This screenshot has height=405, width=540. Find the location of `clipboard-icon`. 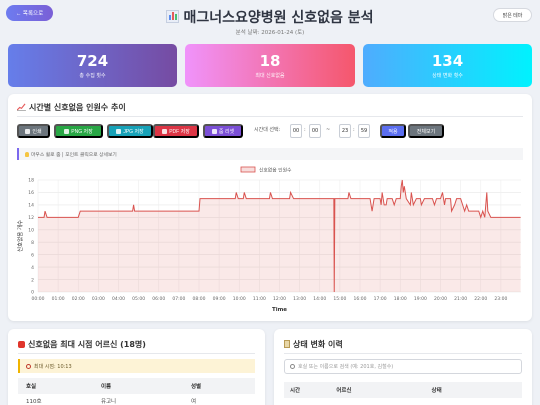

clipboard-icon is located at coordinates (287, 344).